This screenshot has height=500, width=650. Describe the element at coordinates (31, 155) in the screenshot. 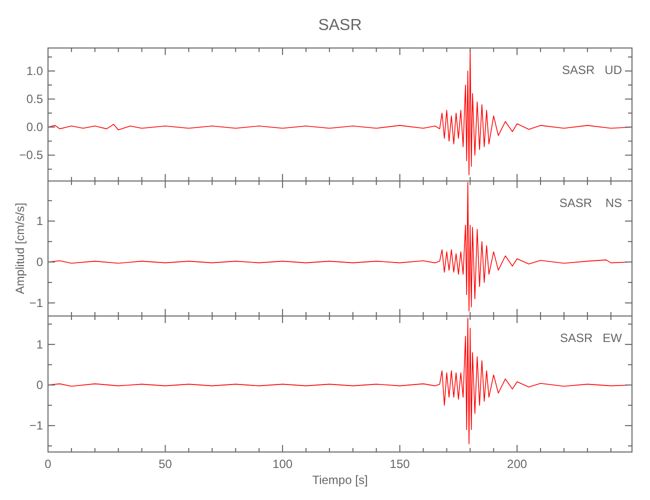

I see `y-tick-label: −0.5` at that location.